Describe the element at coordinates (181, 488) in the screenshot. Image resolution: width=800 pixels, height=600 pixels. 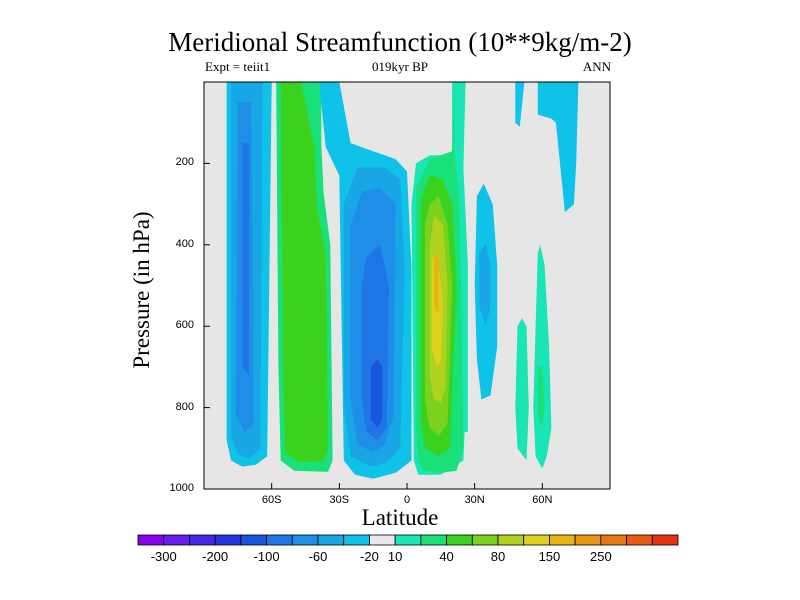
I see `y-tick-label: 1000` at that location.